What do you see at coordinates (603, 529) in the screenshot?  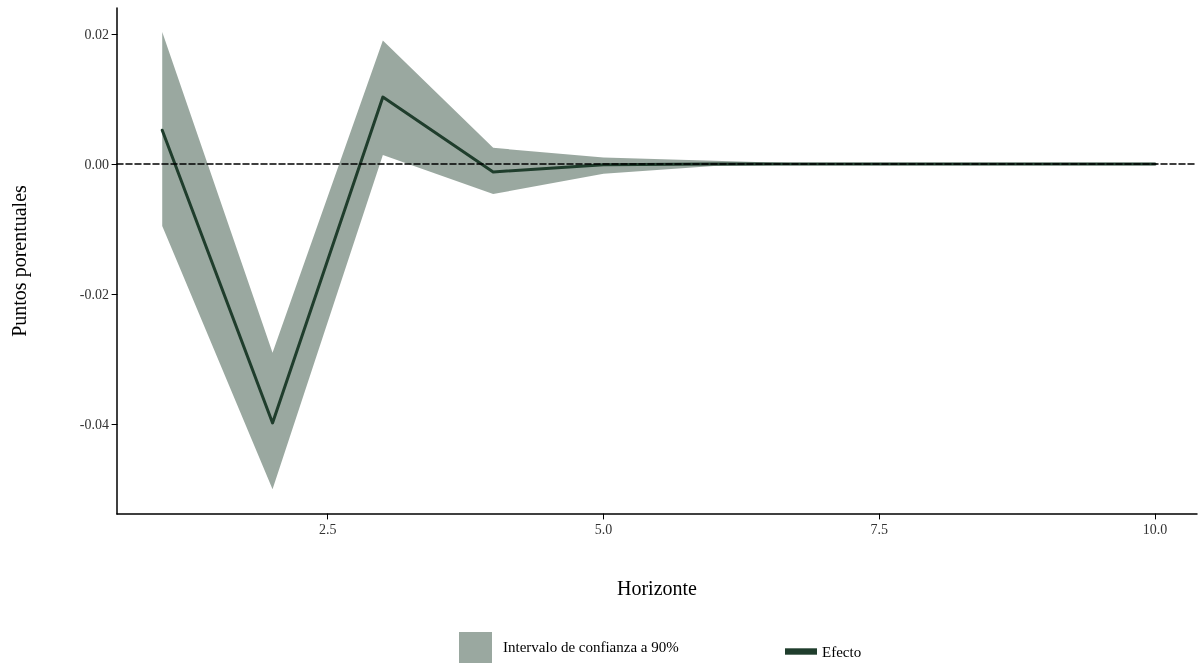 I see `x-tick-label: 5.0` at bounding box center [603, 529].